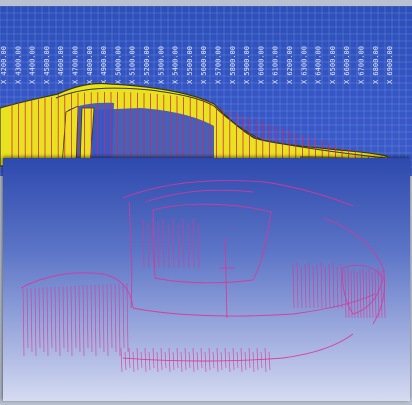 This screenshot has width=412, height=405. I want to click on wireframe-right-quarter, so click(353, 271).